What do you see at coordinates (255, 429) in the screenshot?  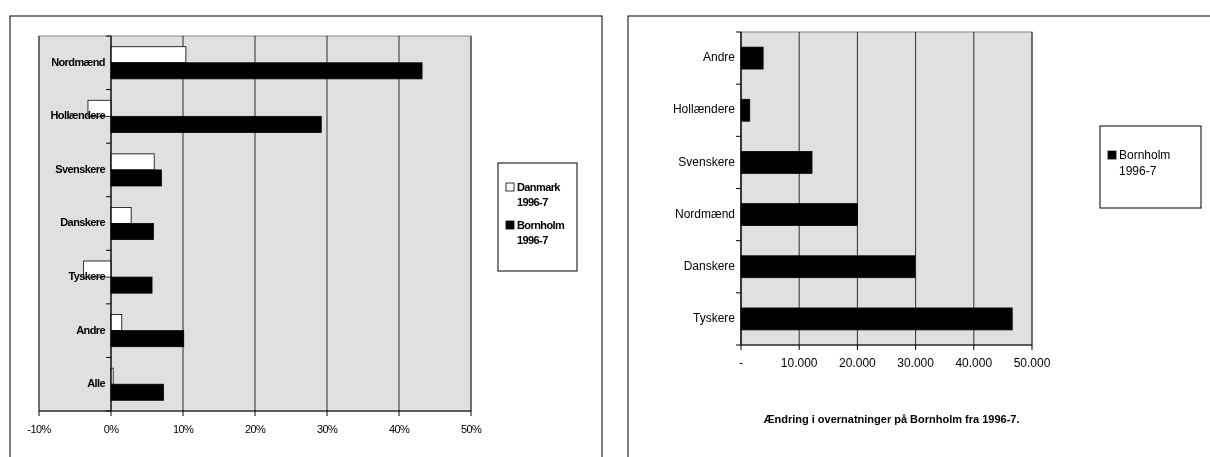 I see `x-tick-label: 20%` at bounding box center [255, 429].